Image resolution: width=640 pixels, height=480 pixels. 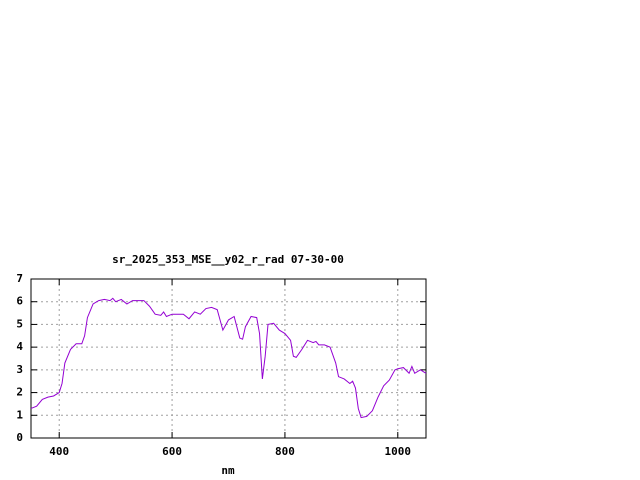 I want to click on x-tick-label: 800, so click(x=285, y=451).